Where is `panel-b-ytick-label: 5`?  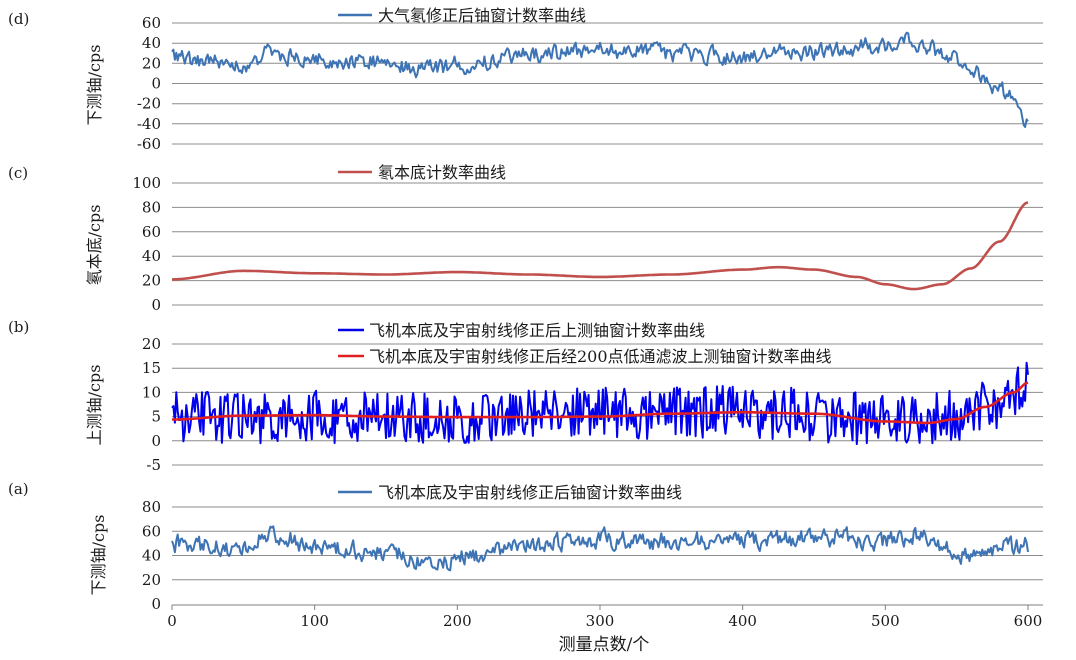
panel-b-ytick-label: 5 is located at coordinates (156, 417).